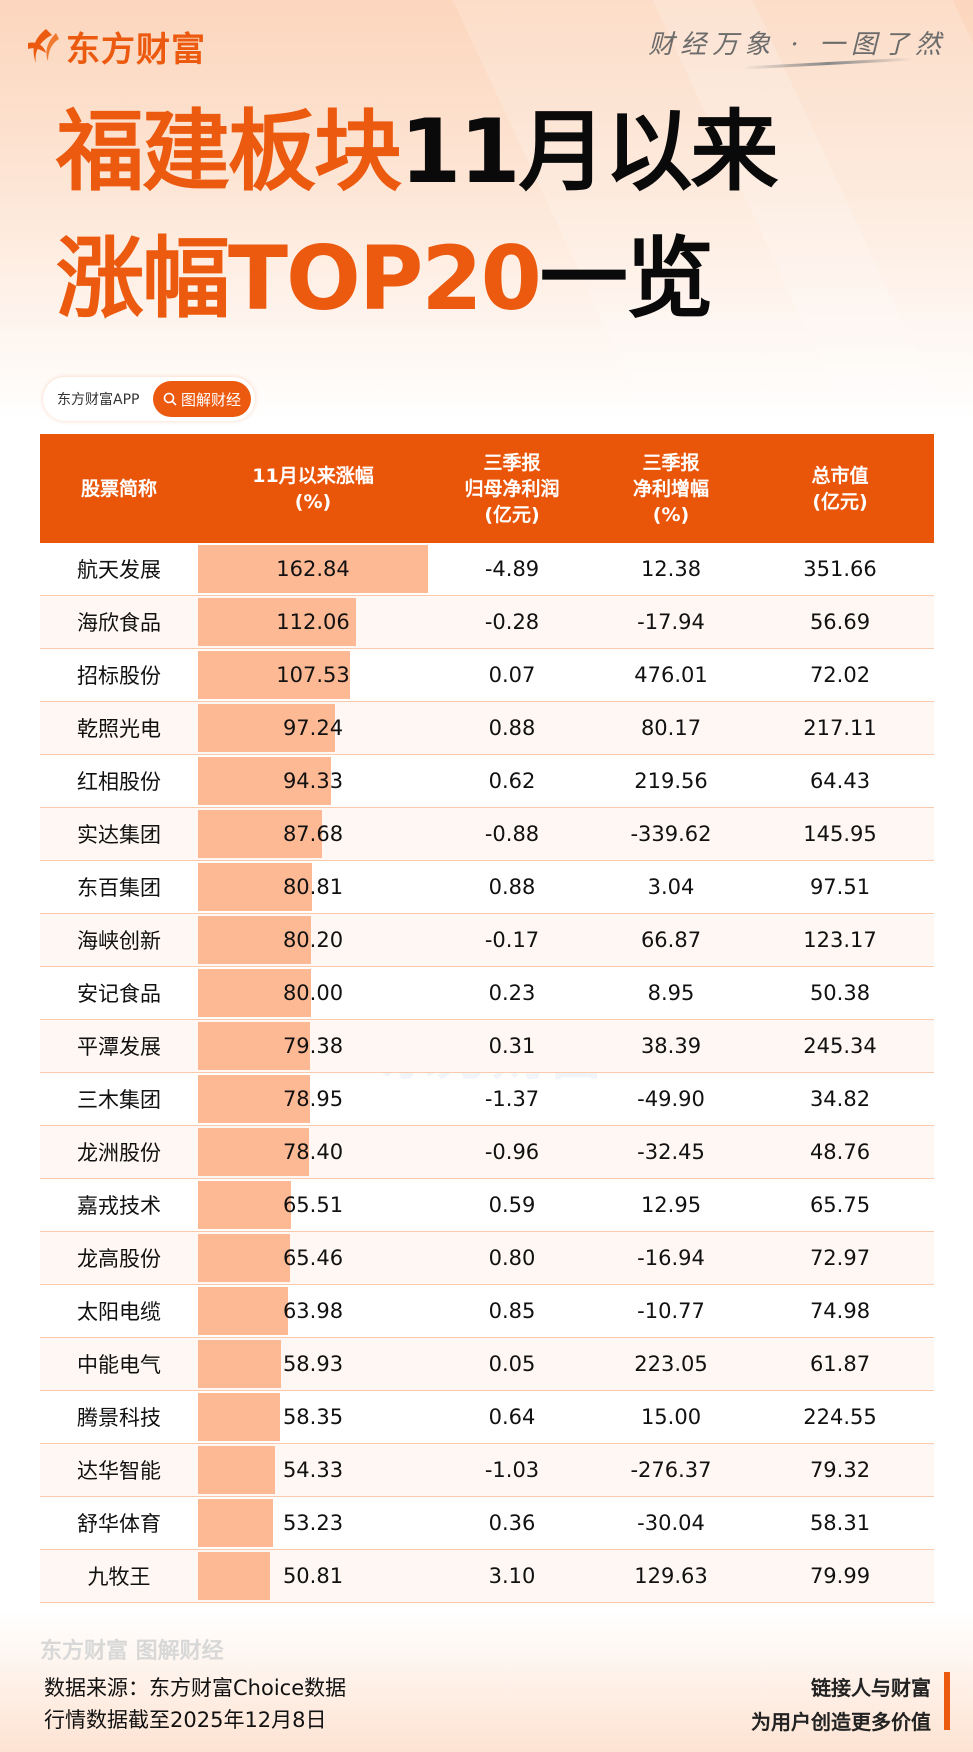 Image resolution: width=973 pixels, height=1752 pixels. I want to click on value-cell: 12.38, so click(671, 569).